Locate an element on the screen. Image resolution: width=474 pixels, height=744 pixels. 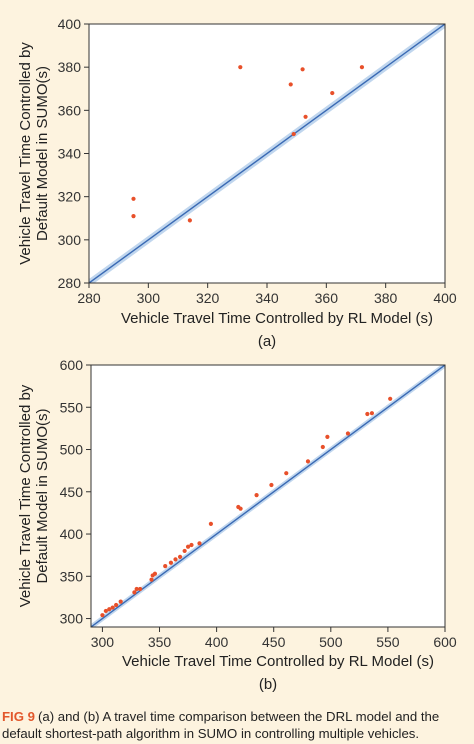
panel-label: (b) is located at coordinates (268, 684).